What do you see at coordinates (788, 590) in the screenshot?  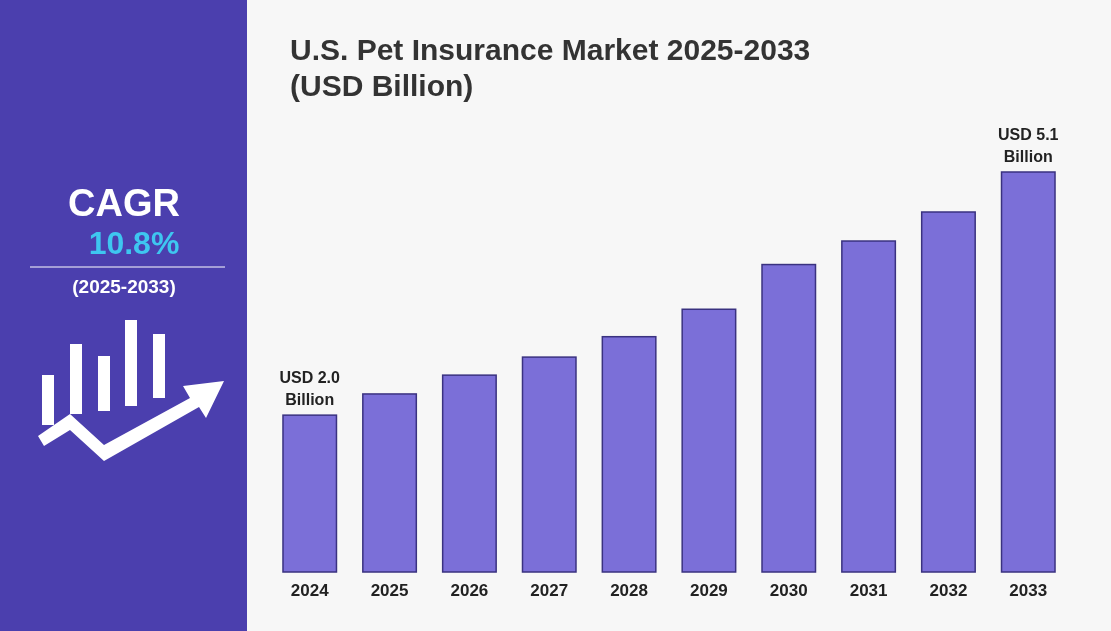 I see `x-tick-label: 2030` at bounding box center [788, 590].